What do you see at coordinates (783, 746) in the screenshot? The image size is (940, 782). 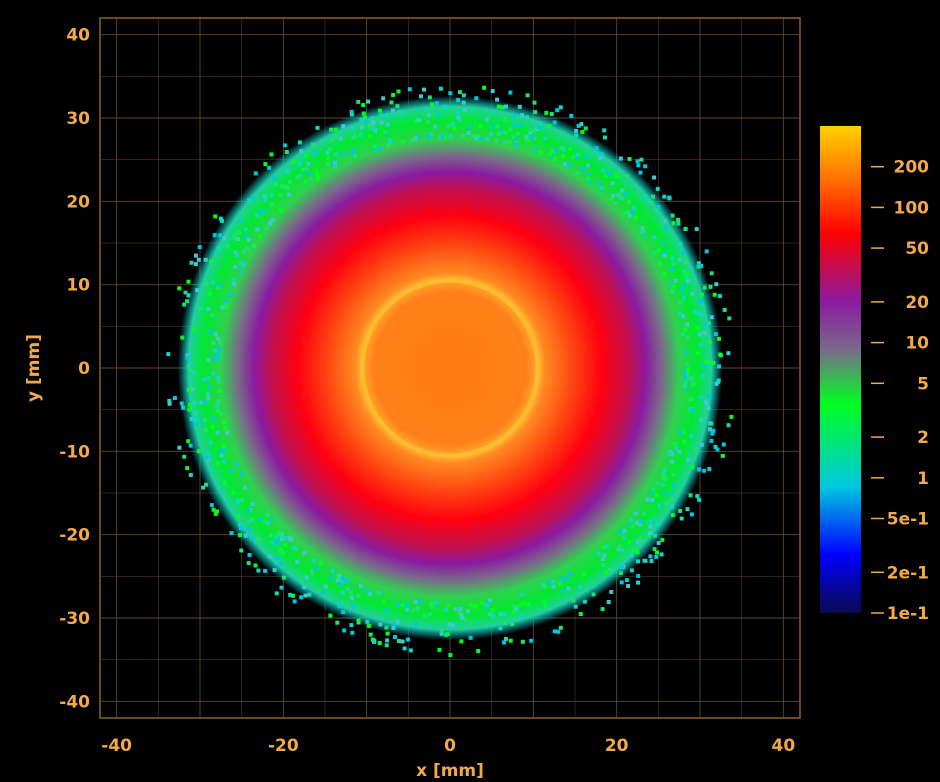 I see `x-tick-label: 40` at bounding box center [783, 746].